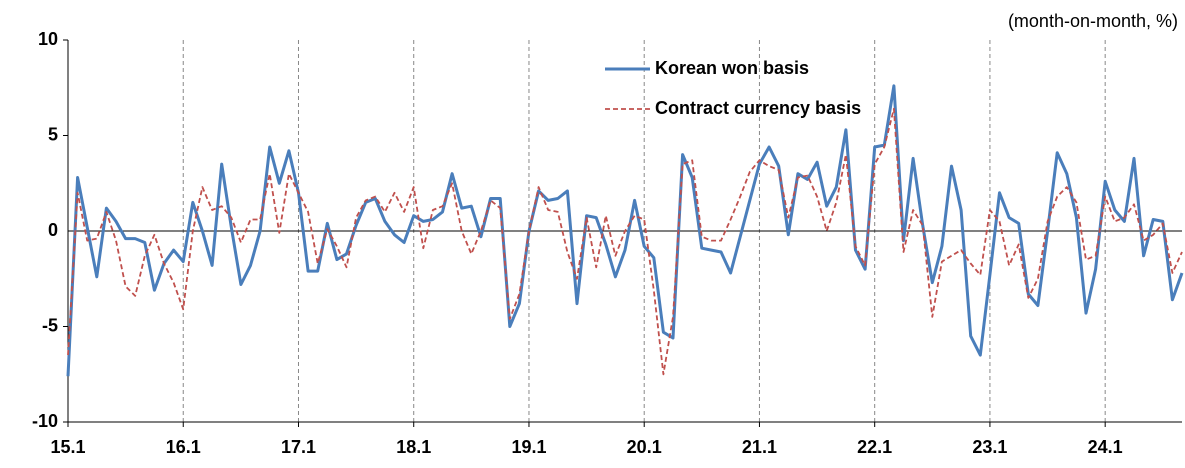 The height and width of the screenshot is (468, 1185). Describe the element at coordinates (1105, 447) in the screenshot. I see `x-tick-label: 24.1` at that location.